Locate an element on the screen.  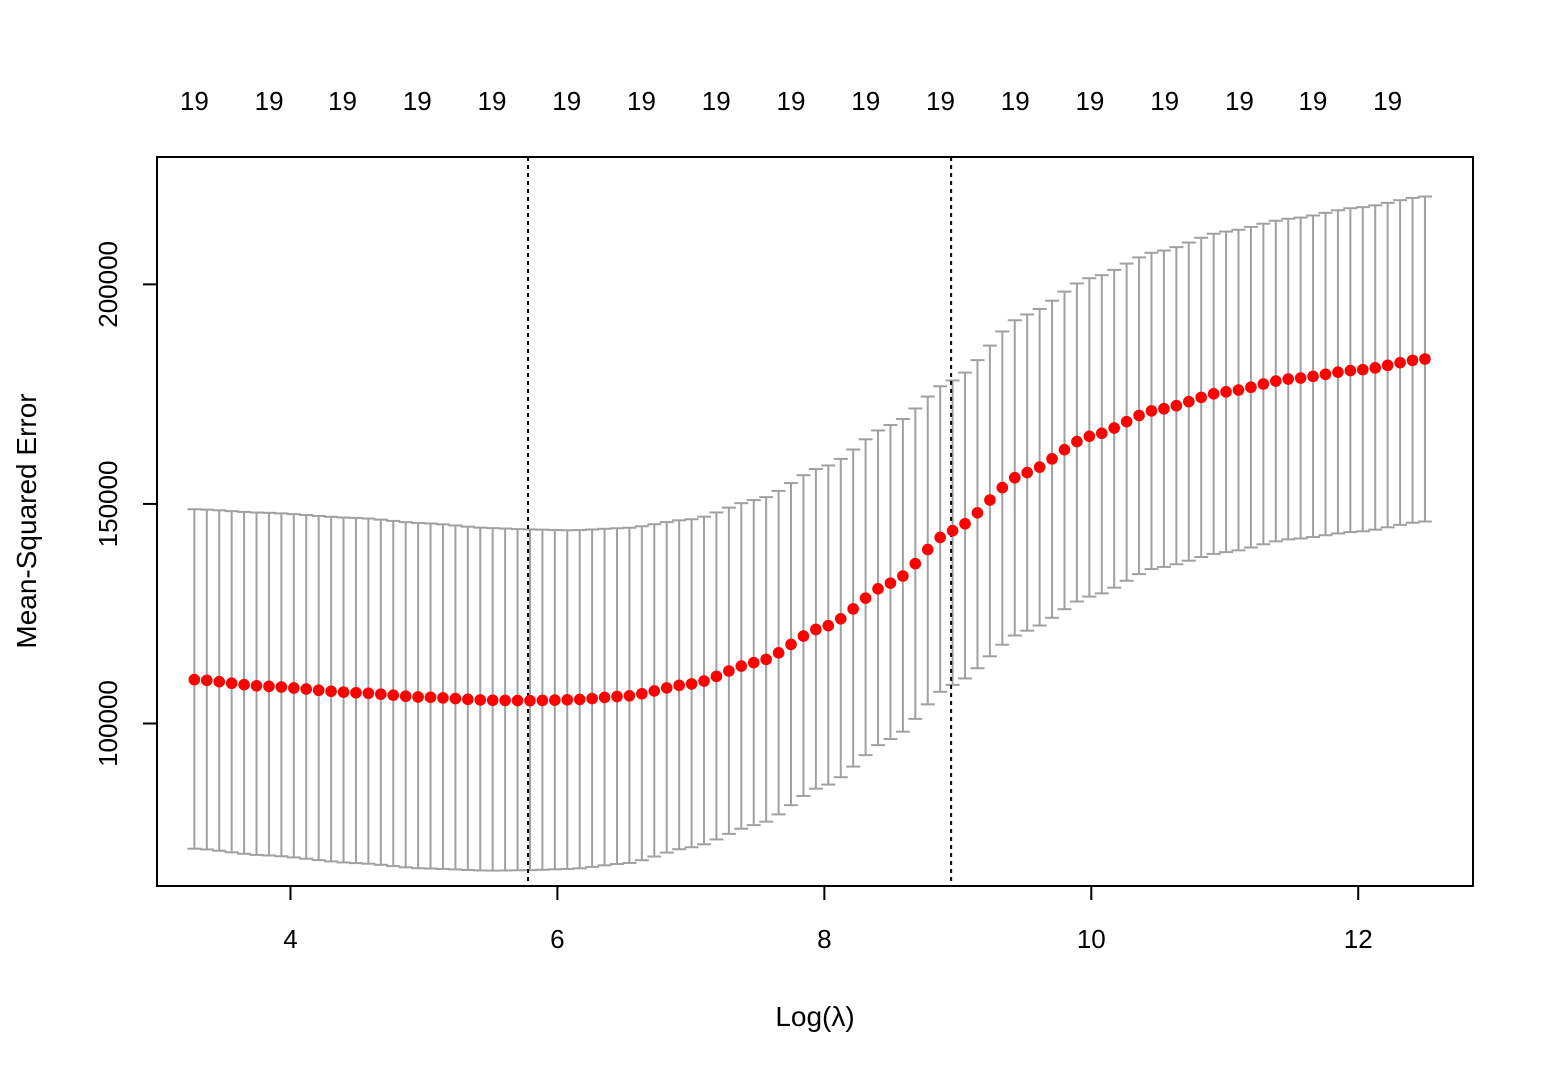
y-axis-title: Mean-Squared Error is located at coordinates (26, 520).